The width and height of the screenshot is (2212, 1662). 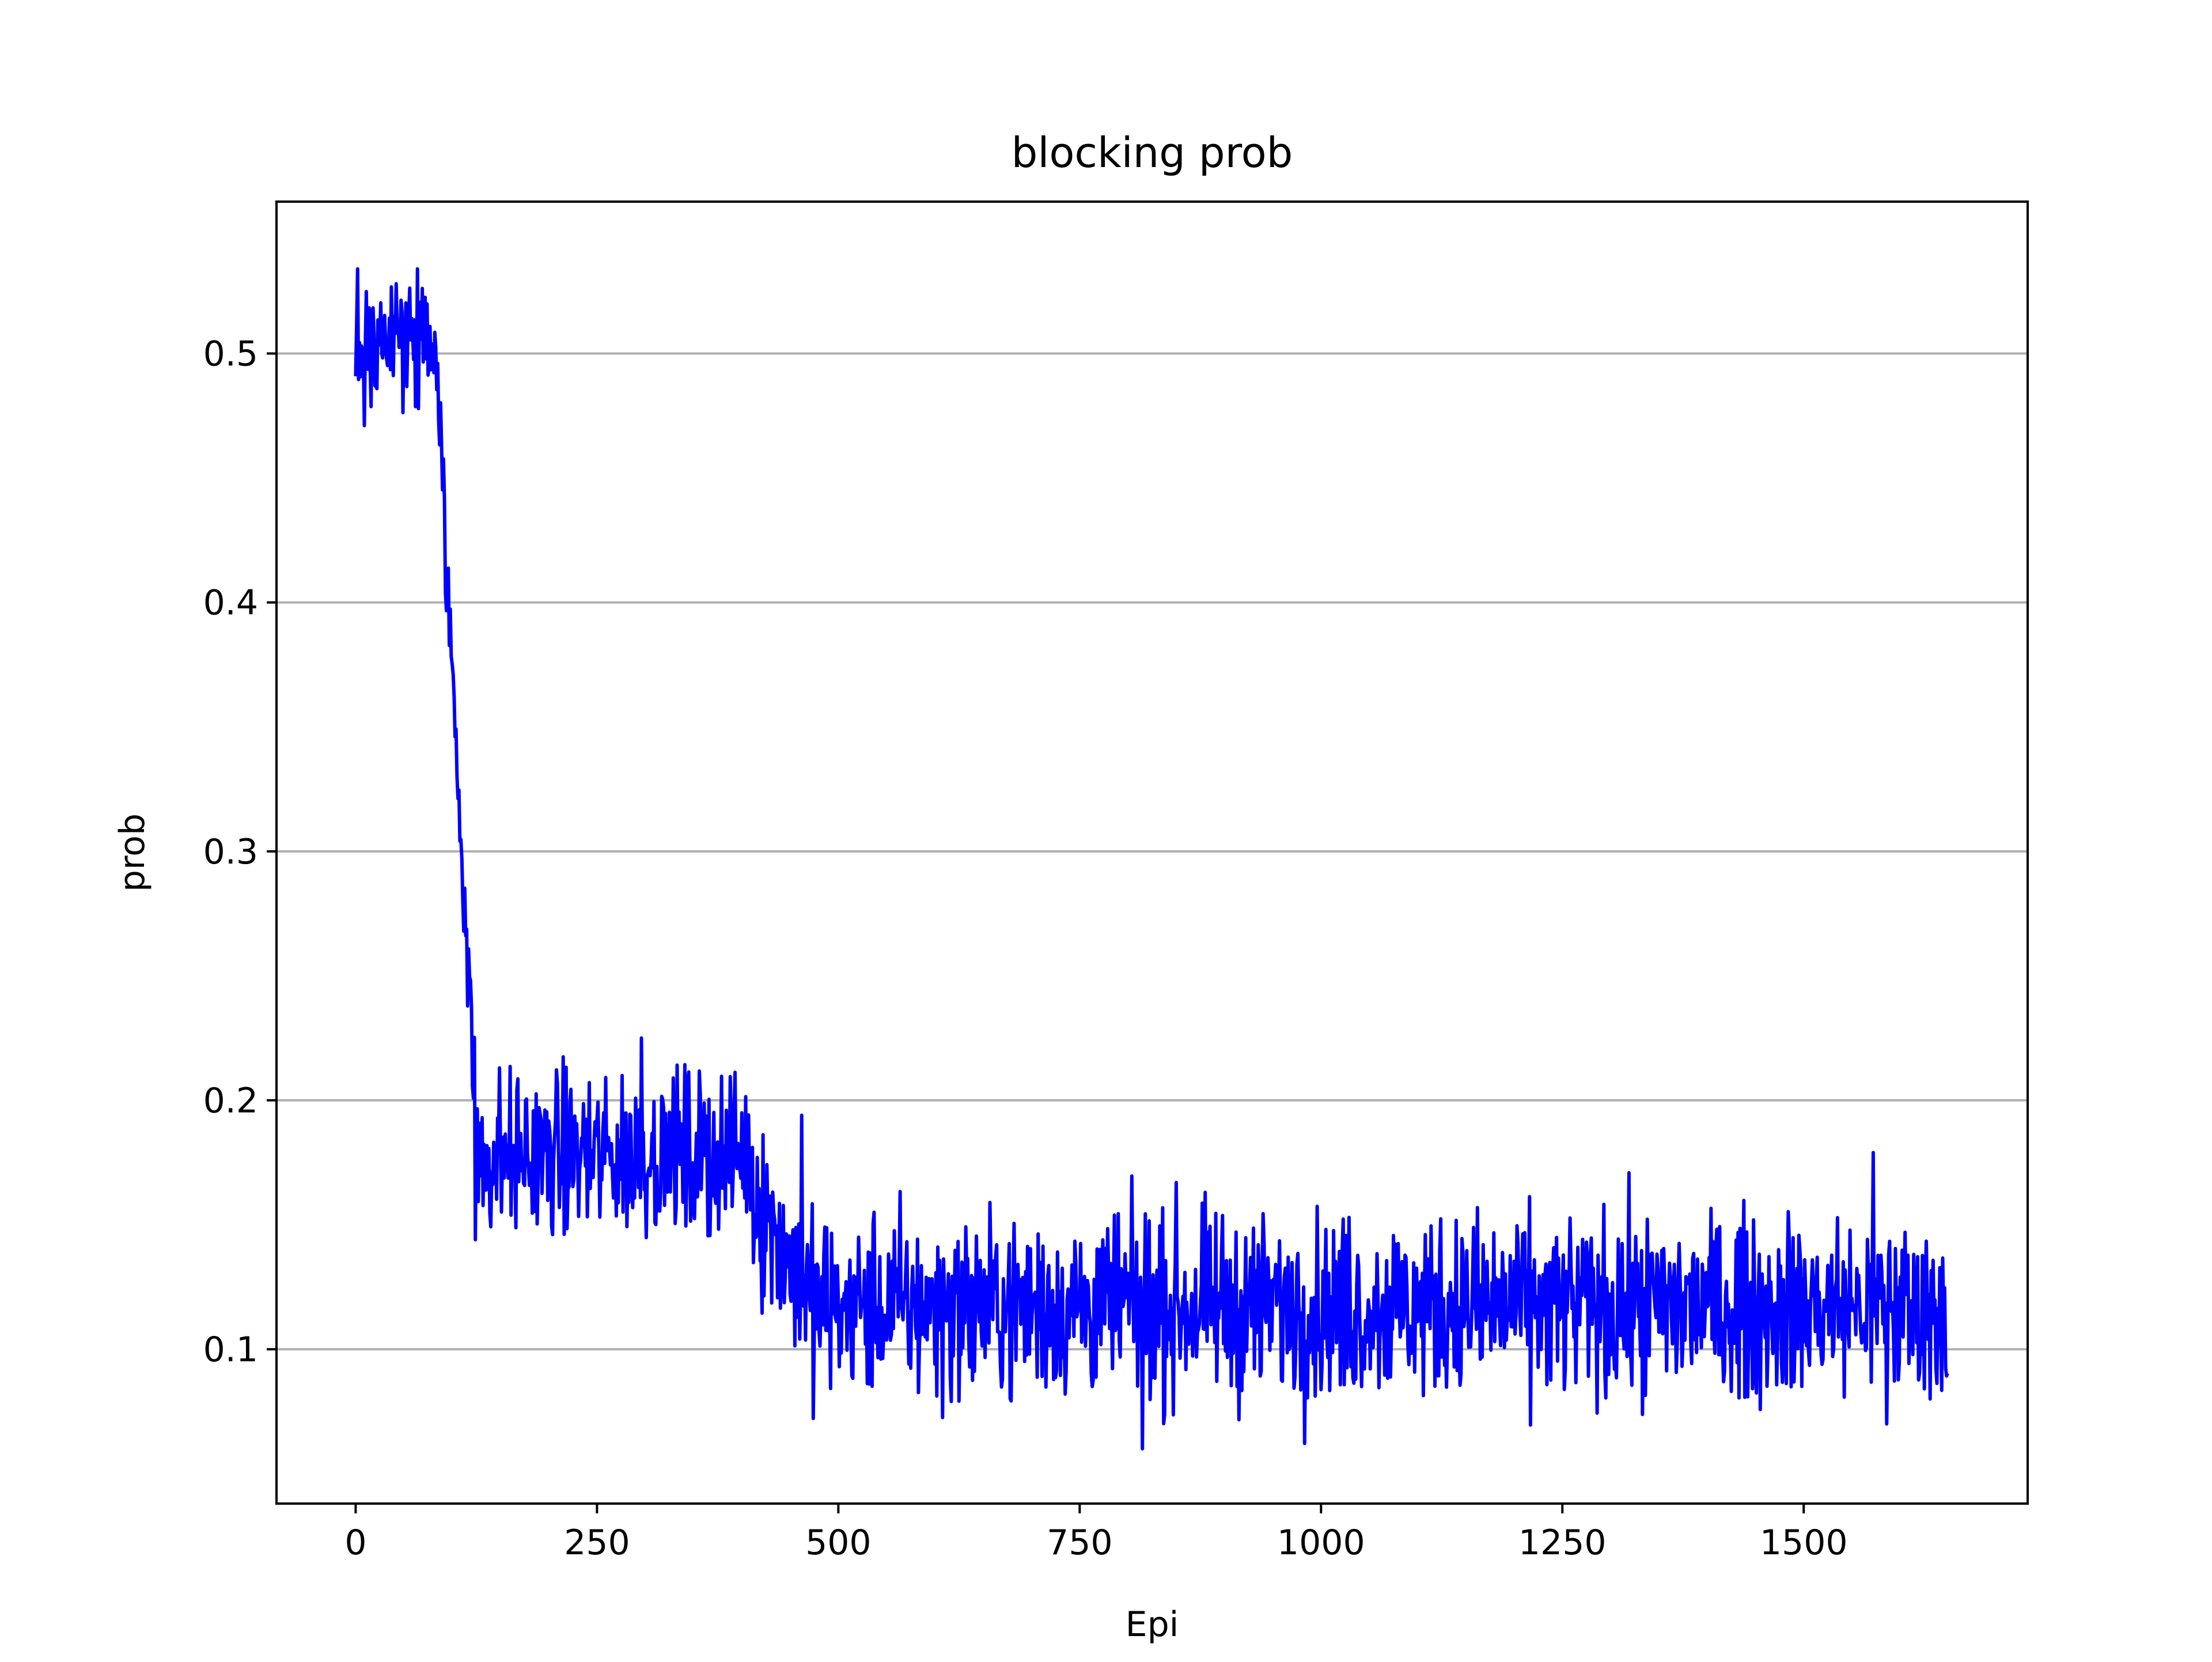 What do you see at coordinates (1562, 1543) in the screenshot?
I see `x-tick-label: 1250` at bounding box center [1562, 1543].